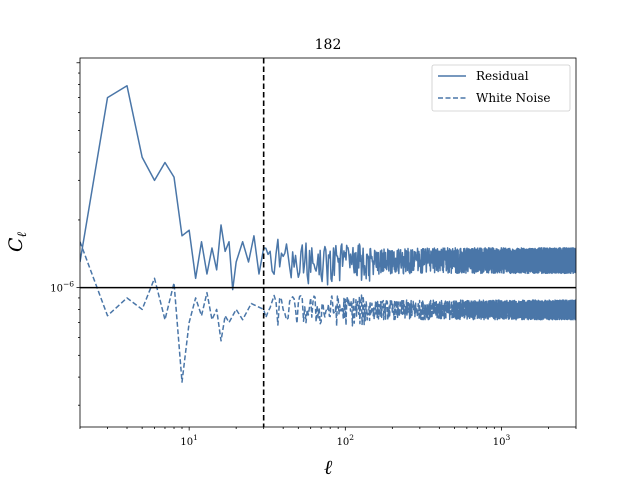  What do you see at coordinates (513, 98) in the screenshot?
I see `legend-label-1: White Noise` at bounding box center [513, 98].